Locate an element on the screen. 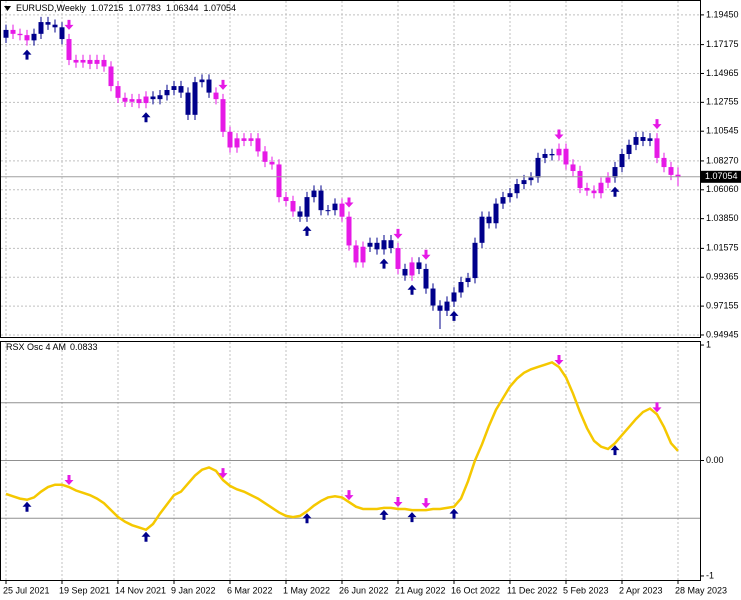  osc-header: RSX Osc 4 AM 0.0833 is located at coordinates (52, 347).